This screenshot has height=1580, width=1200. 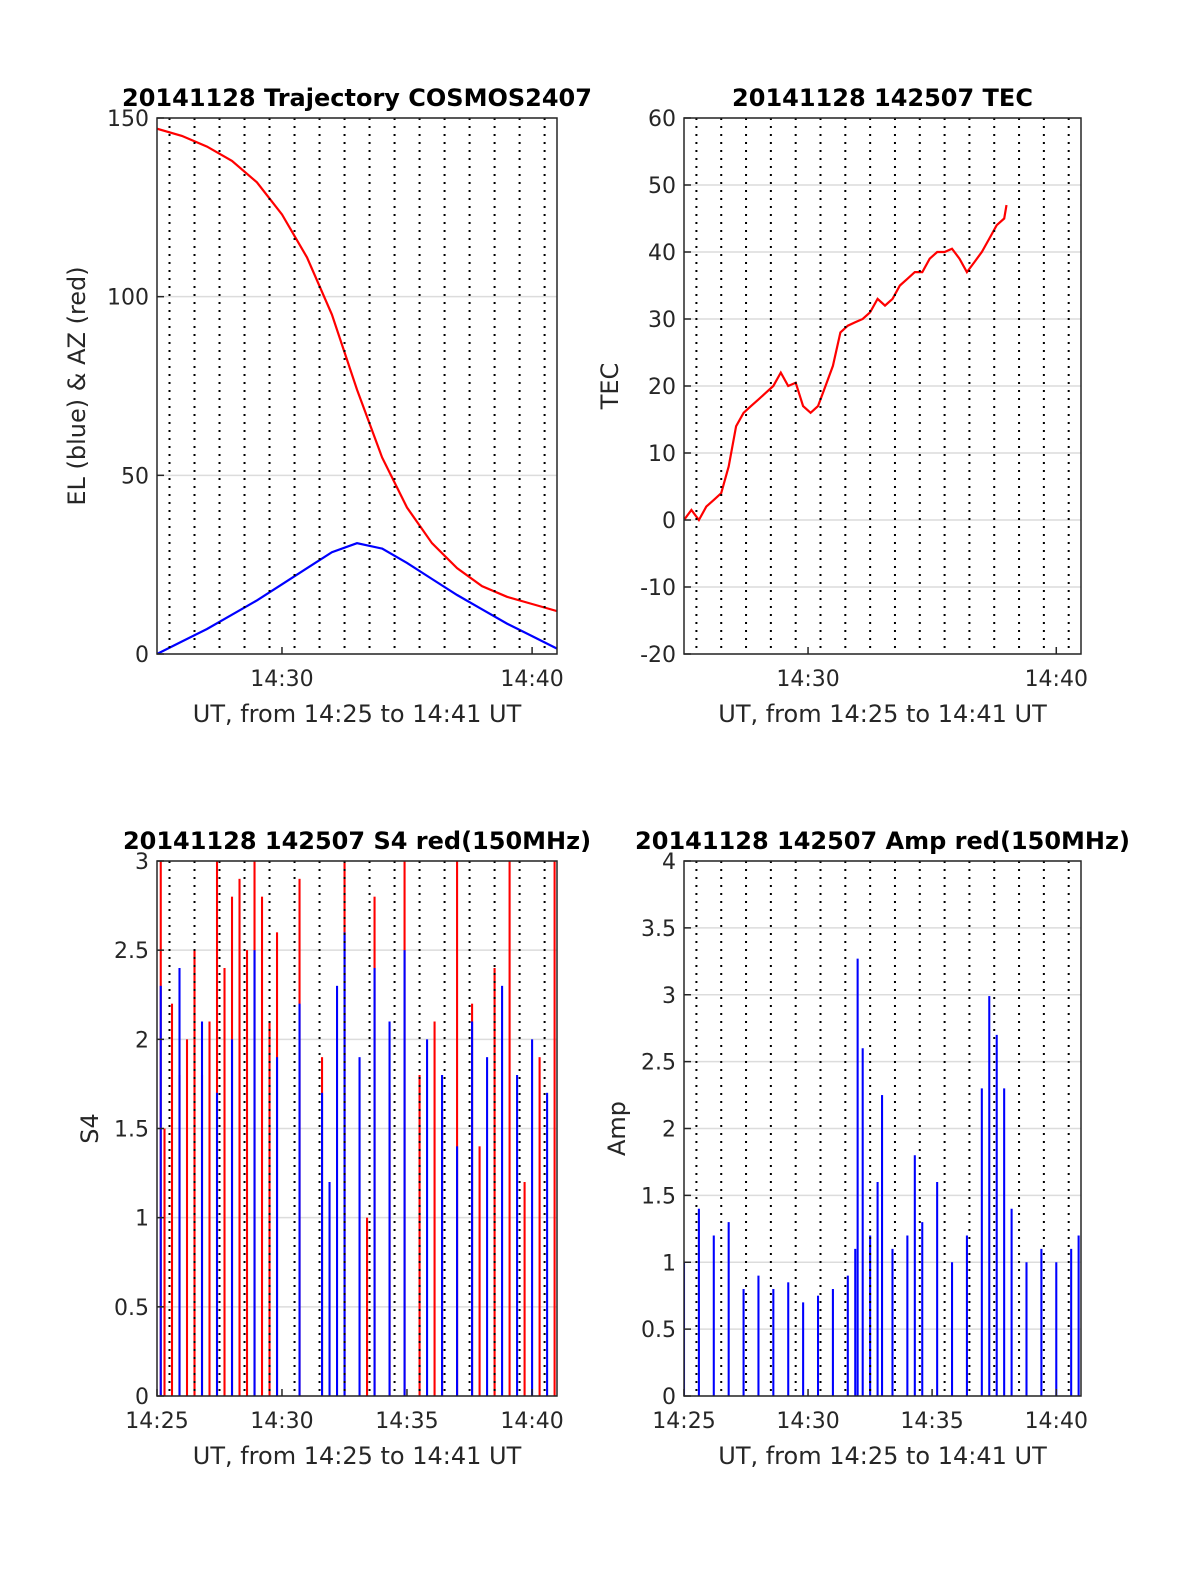 What do you see at coordinates (662, 320) in the screenshot?
I see `y-tick-label: 30` at bounding box center [662, 320].